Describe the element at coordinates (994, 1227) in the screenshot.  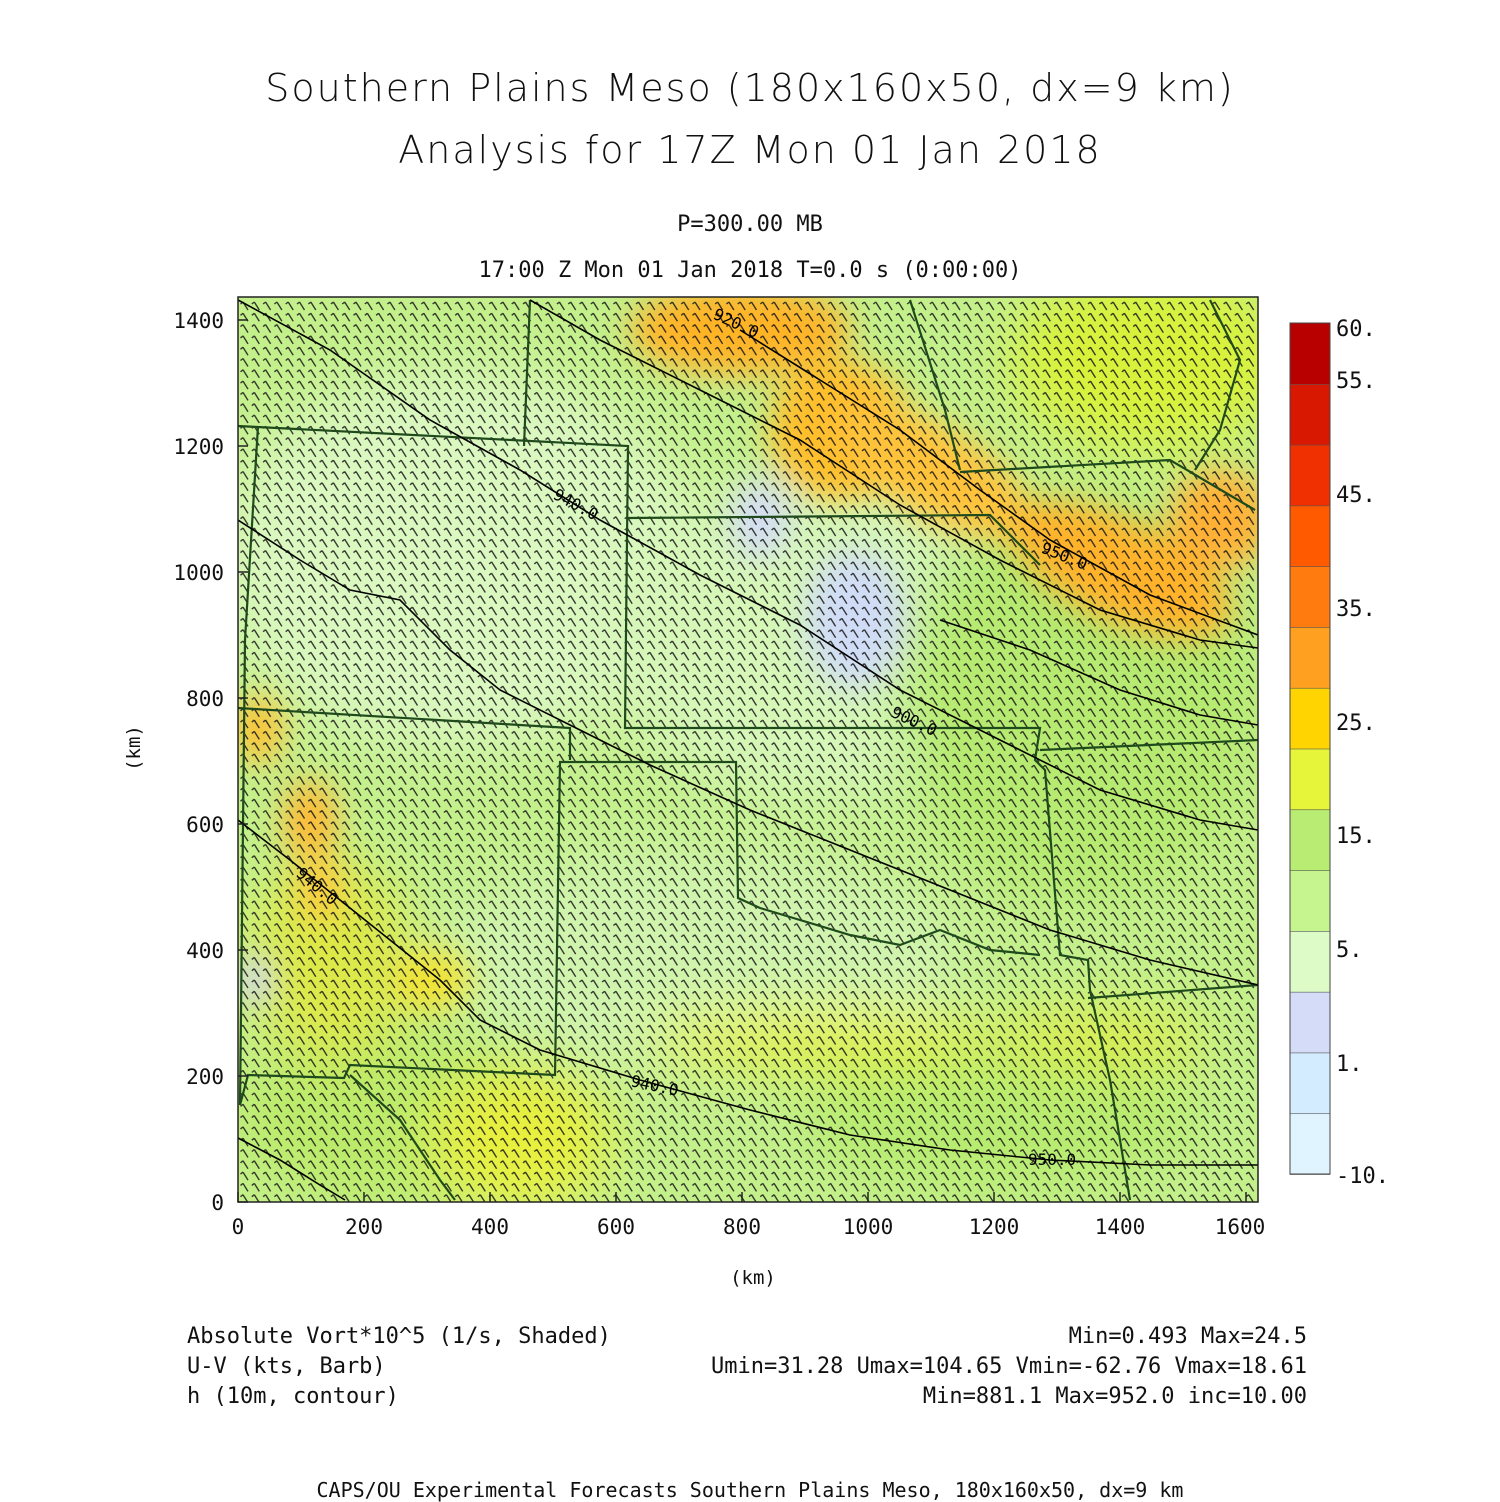
I see `x-tick-label: 1200` at that location.